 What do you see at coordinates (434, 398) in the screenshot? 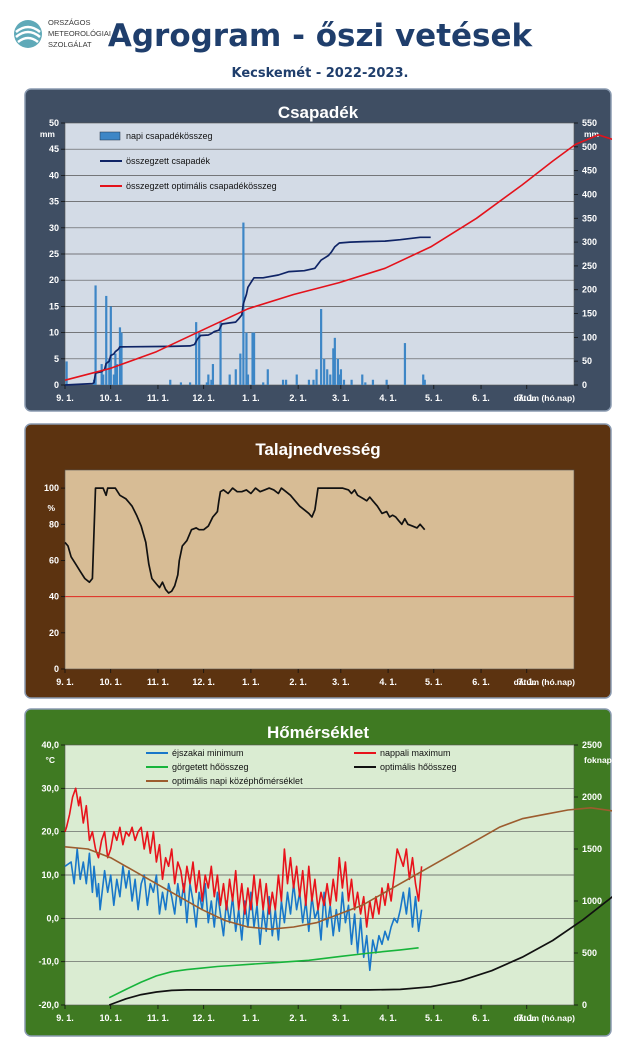
I see `x-tick-label: 5. 1.` at bounding box center [434, 398].